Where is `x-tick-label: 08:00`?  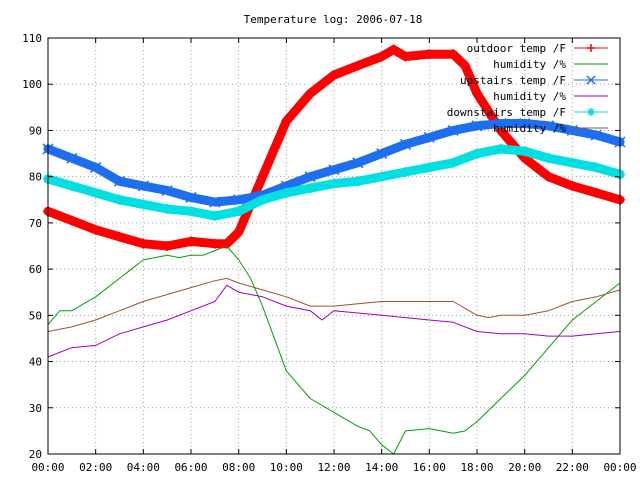 x-tick-label: 08:00 is located at coordinates (238, 467).